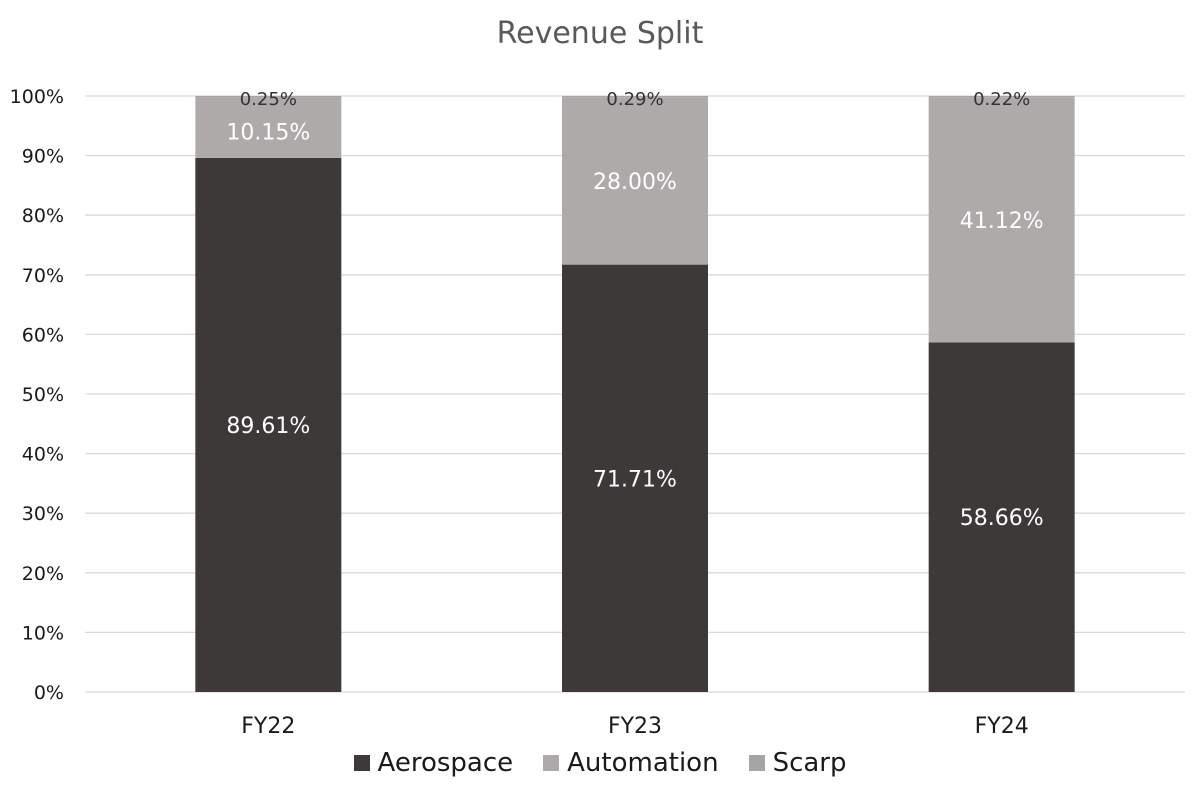 This screenshot has height=800, width=1200. What do you see at coordinates (43, 395) in the screenshot?
I see `y-tick-label: 50%` at bounding box center [43, 395].